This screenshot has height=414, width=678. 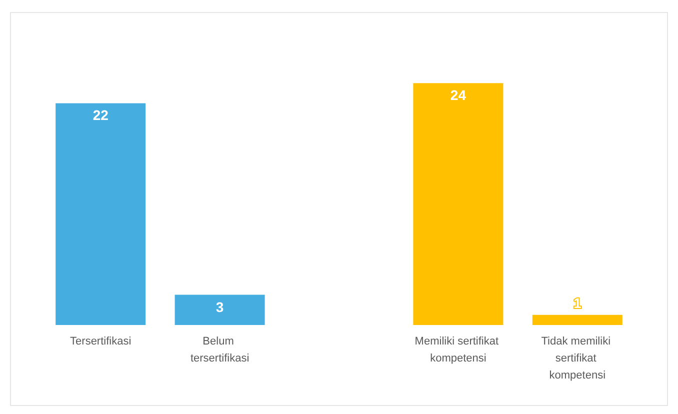 What do you see at coordinates (577, 359) in the screenshot?
I see `x-tick-label: Tidak memiliki sertifikat kompetensi` at bounding box center [577, 359].